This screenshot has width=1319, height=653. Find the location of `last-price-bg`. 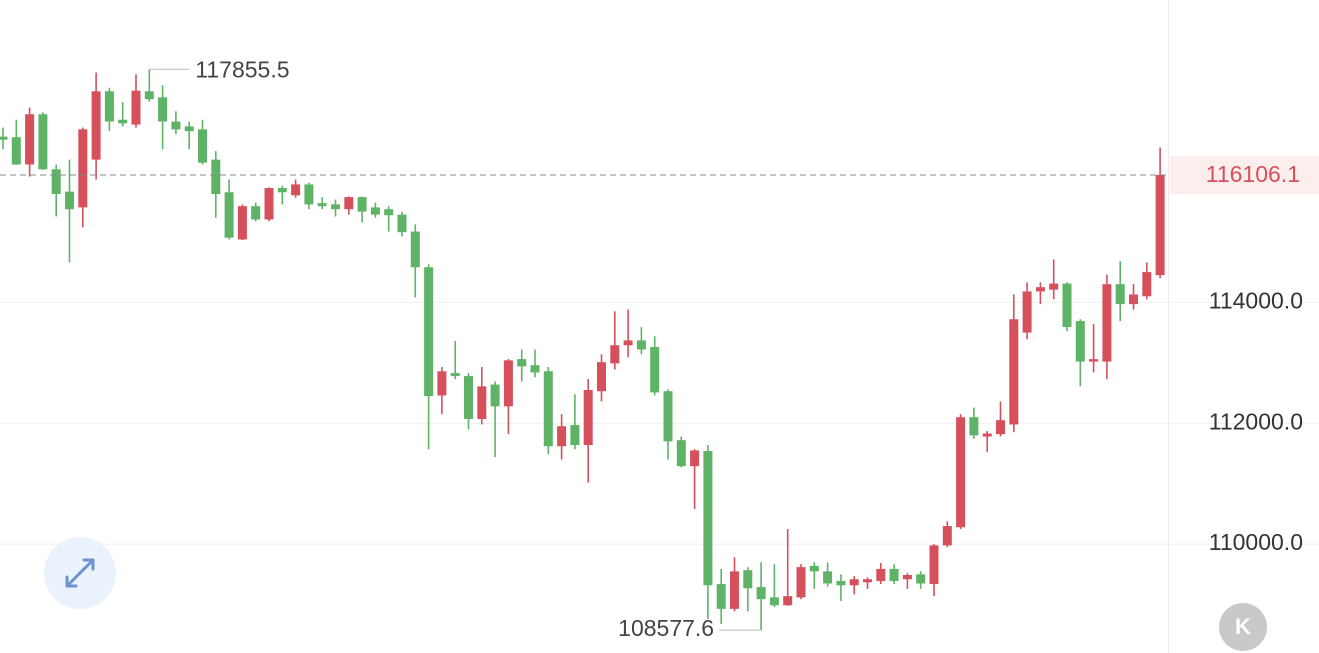

last-price-bg is located at coordinates (1244, 174).